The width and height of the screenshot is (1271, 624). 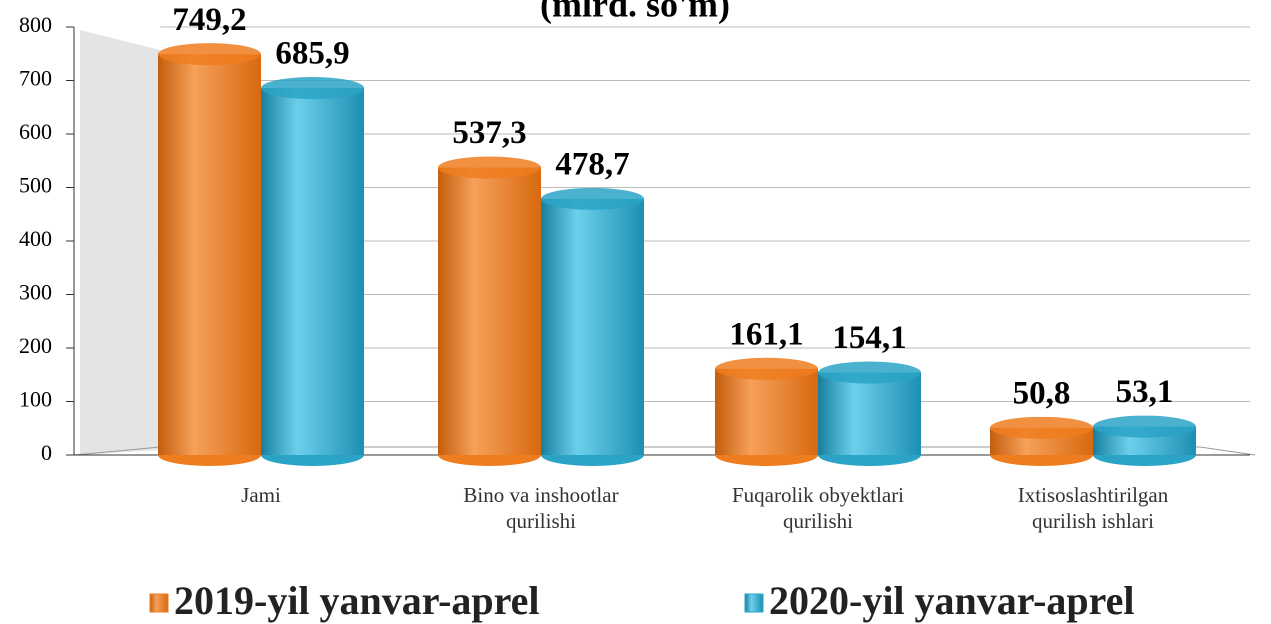 I want to click on y-tick-label: 500, so click(x=35, y=185).